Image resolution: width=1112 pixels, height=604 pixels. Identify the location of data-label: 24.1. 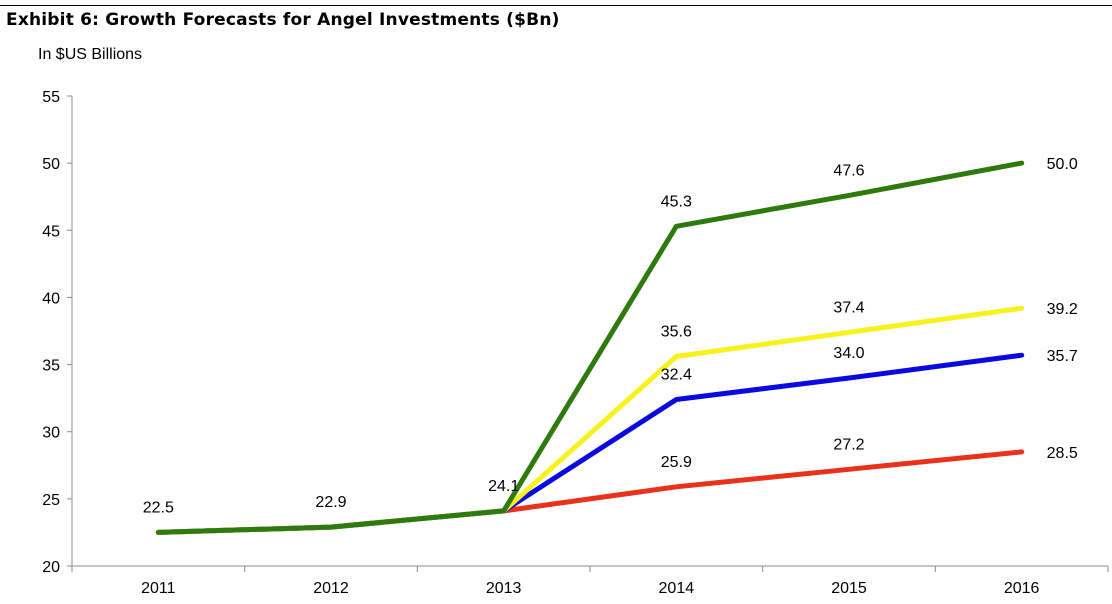
(503, 486).